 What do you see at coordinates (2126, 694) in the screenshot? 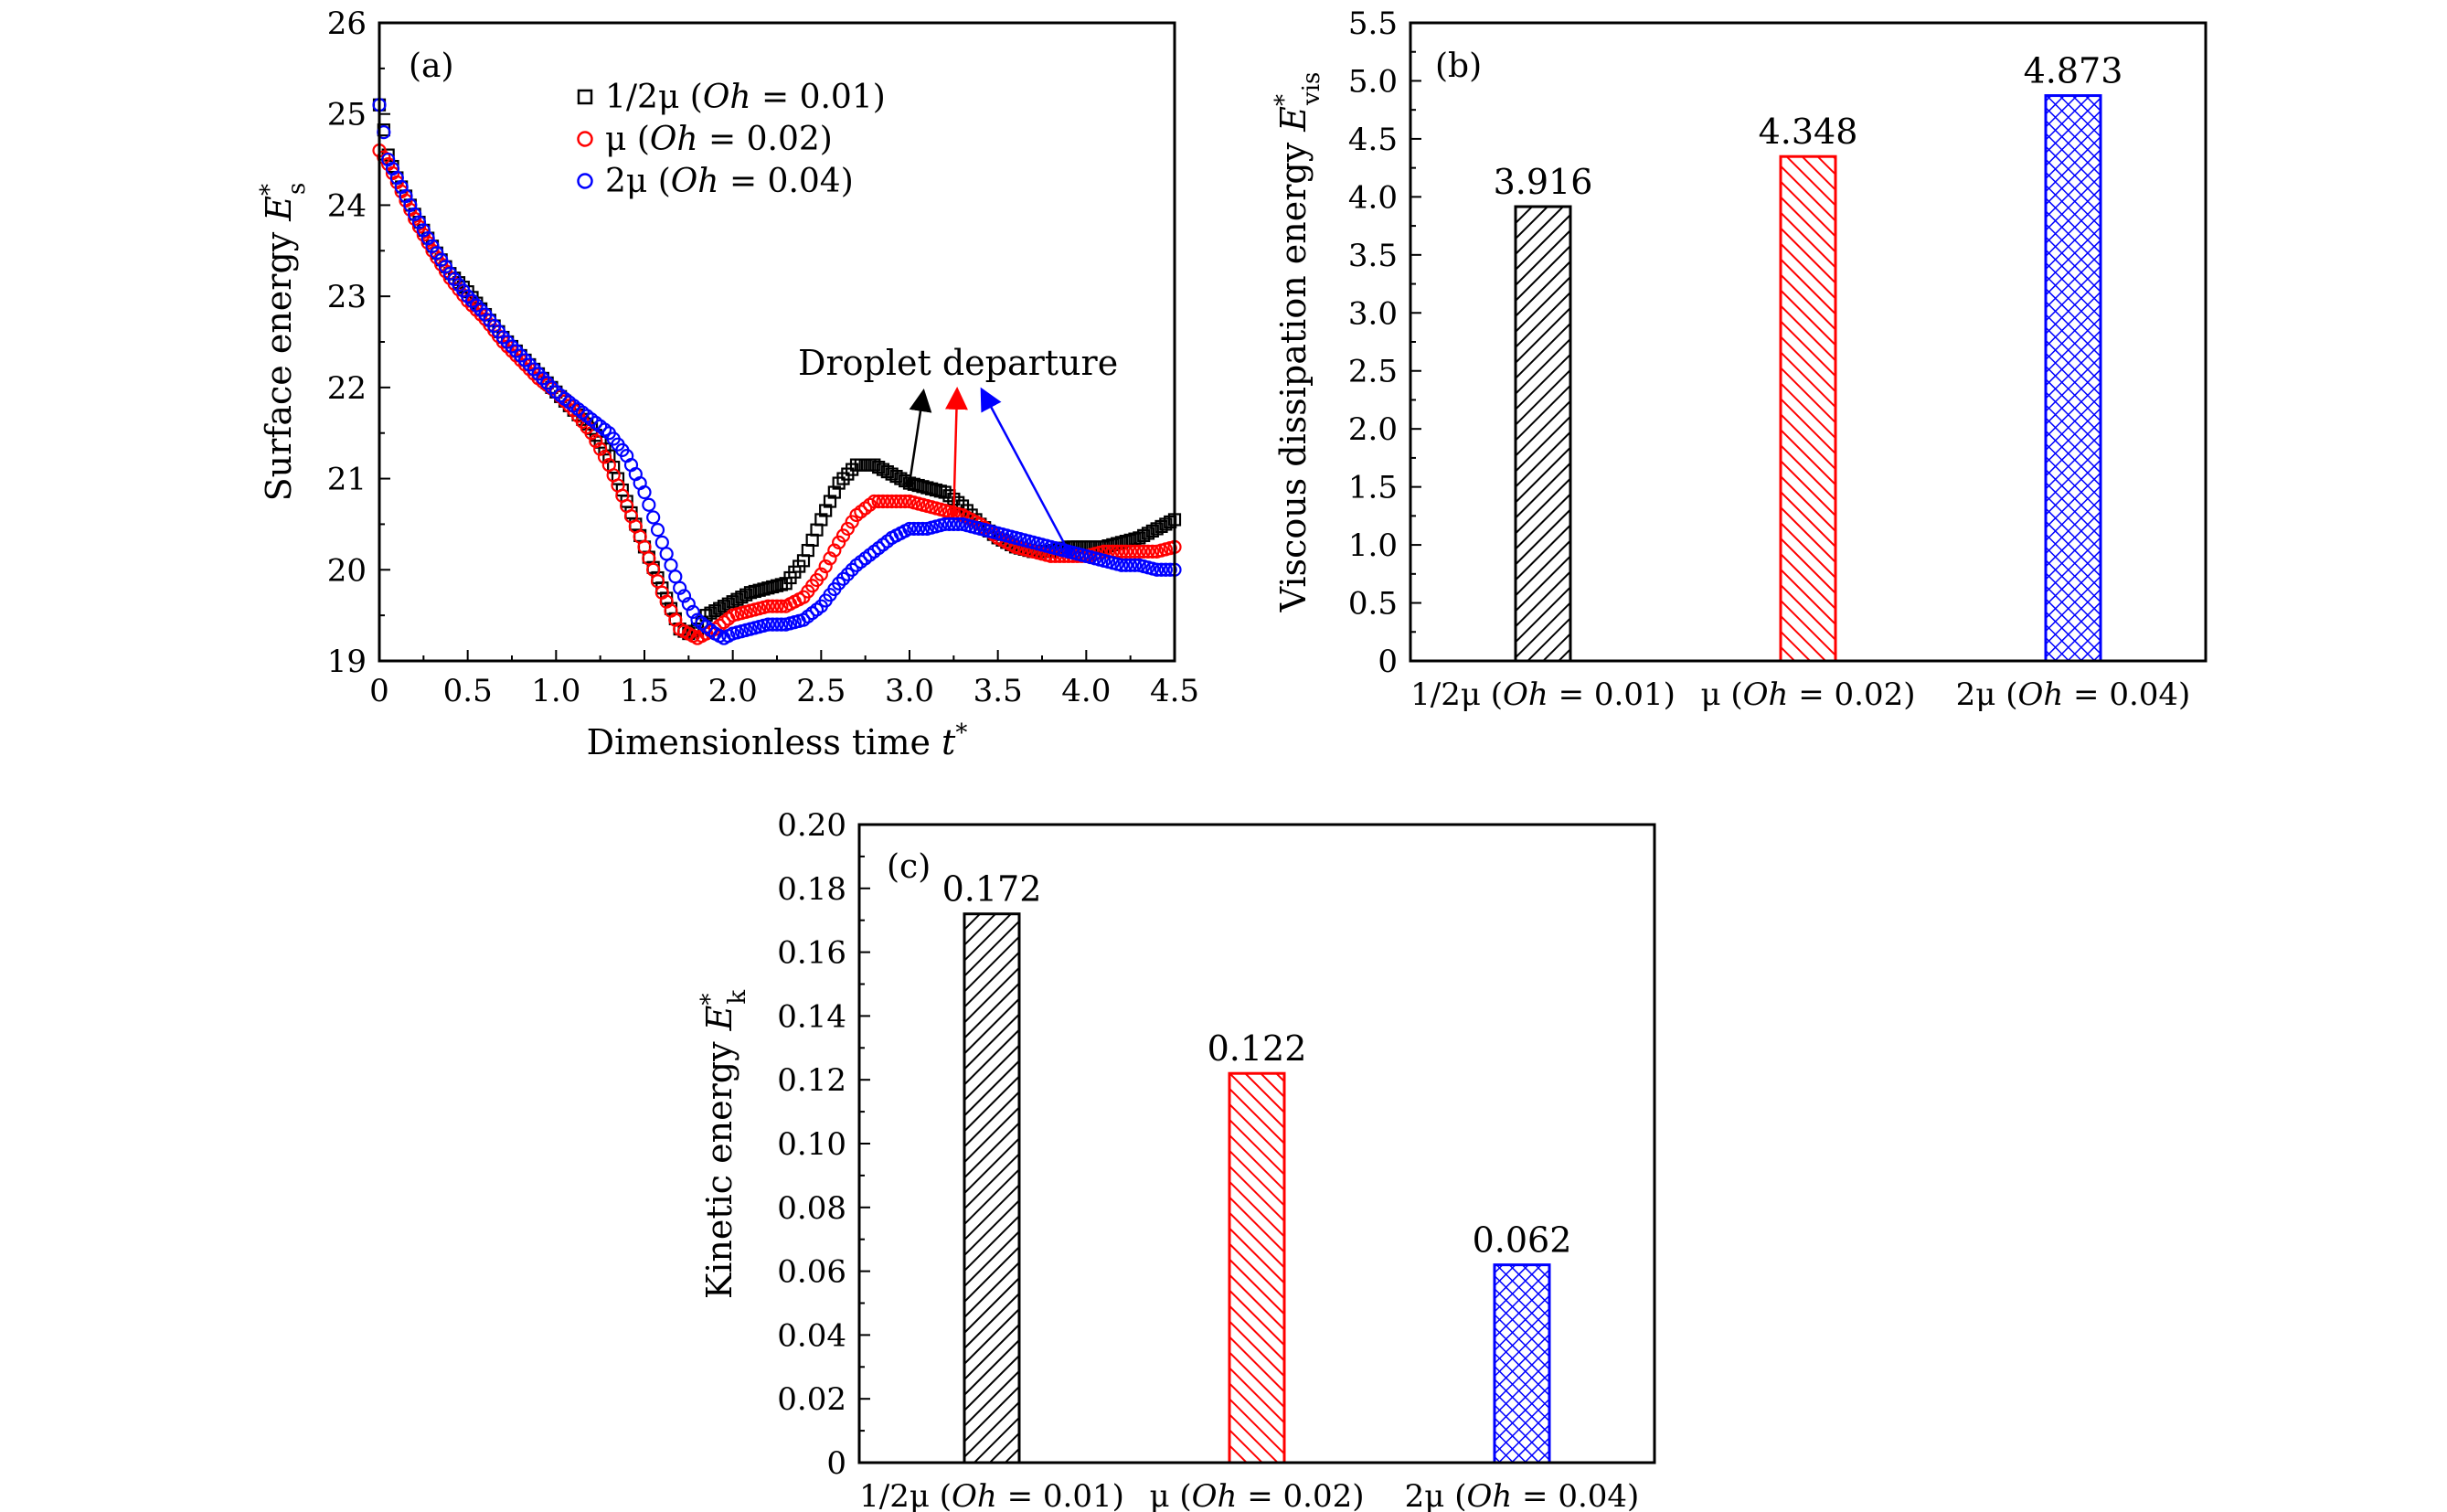
I see `label-text: = 0.04)` at bounding box center [2126, 694].